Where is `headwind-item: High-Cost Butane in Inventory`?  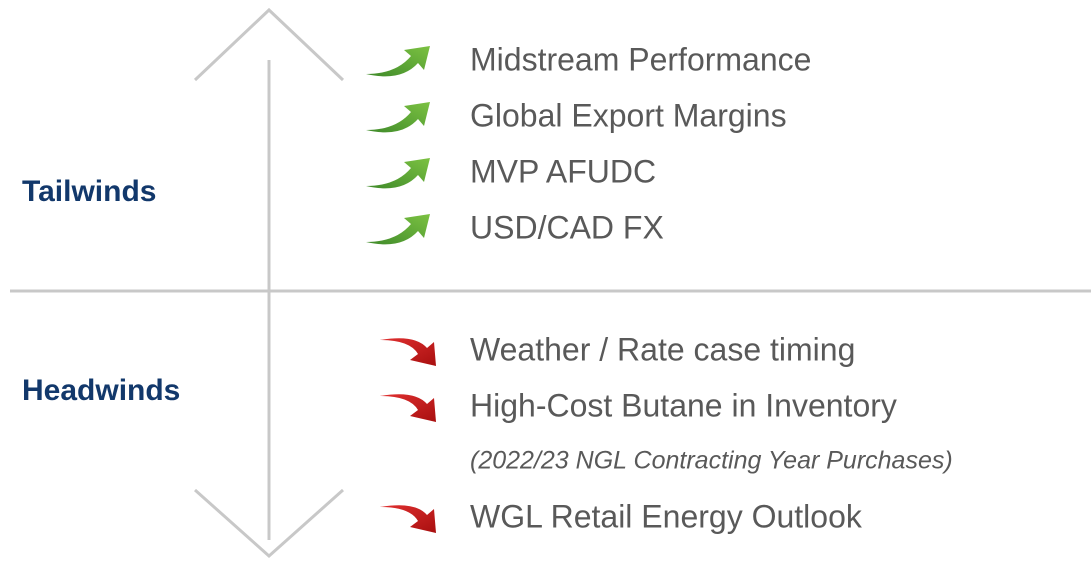
headwind-item: High-Cost Butane in Inventory is located at coordinates (683, 405).